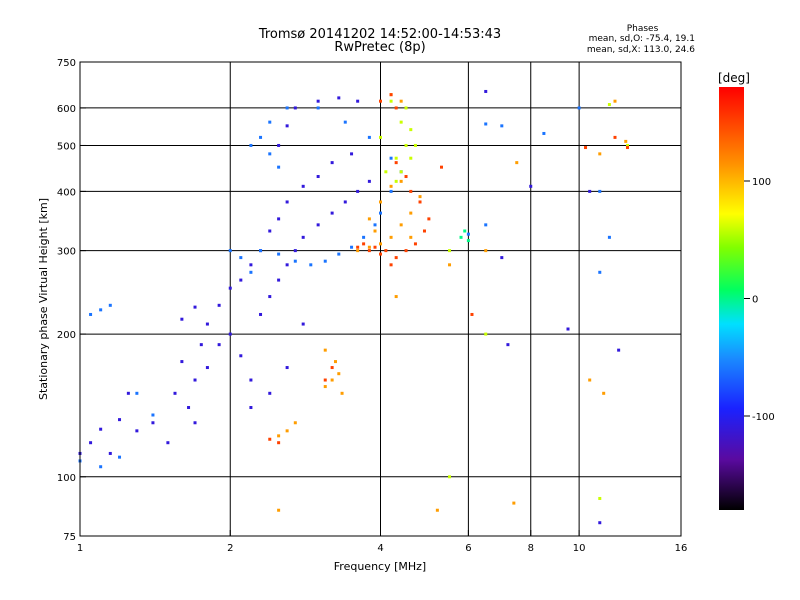 The width and height of the screenshot is (800, 600). Describe the element at coordinates (468, 548) in the screenshot. I see `x-tick-label: 6` at that location.